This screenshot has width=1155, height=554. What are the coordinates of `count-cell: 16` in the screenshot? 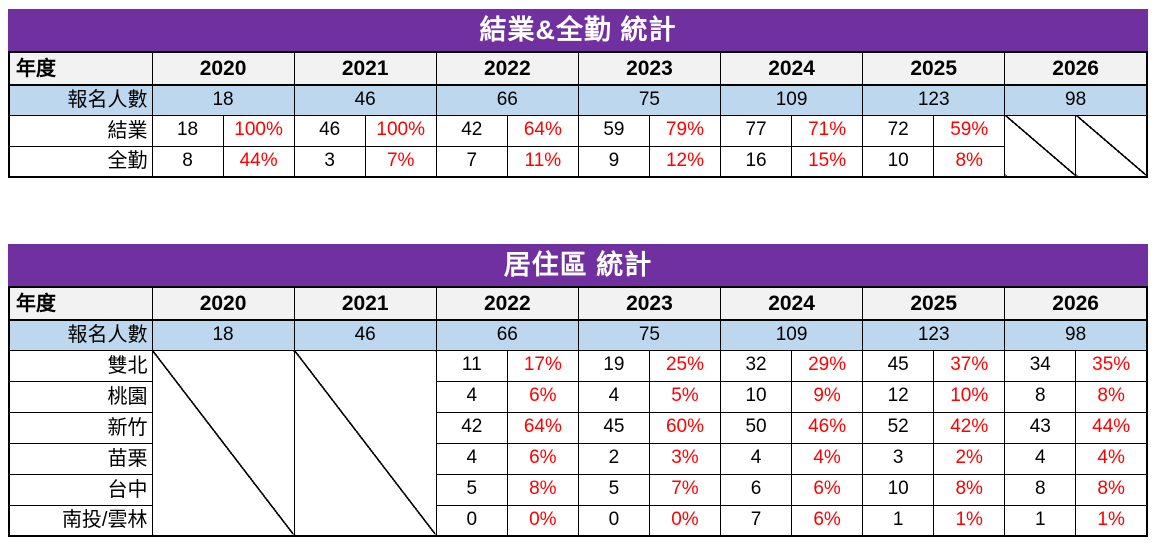 It's located at (756, 161).